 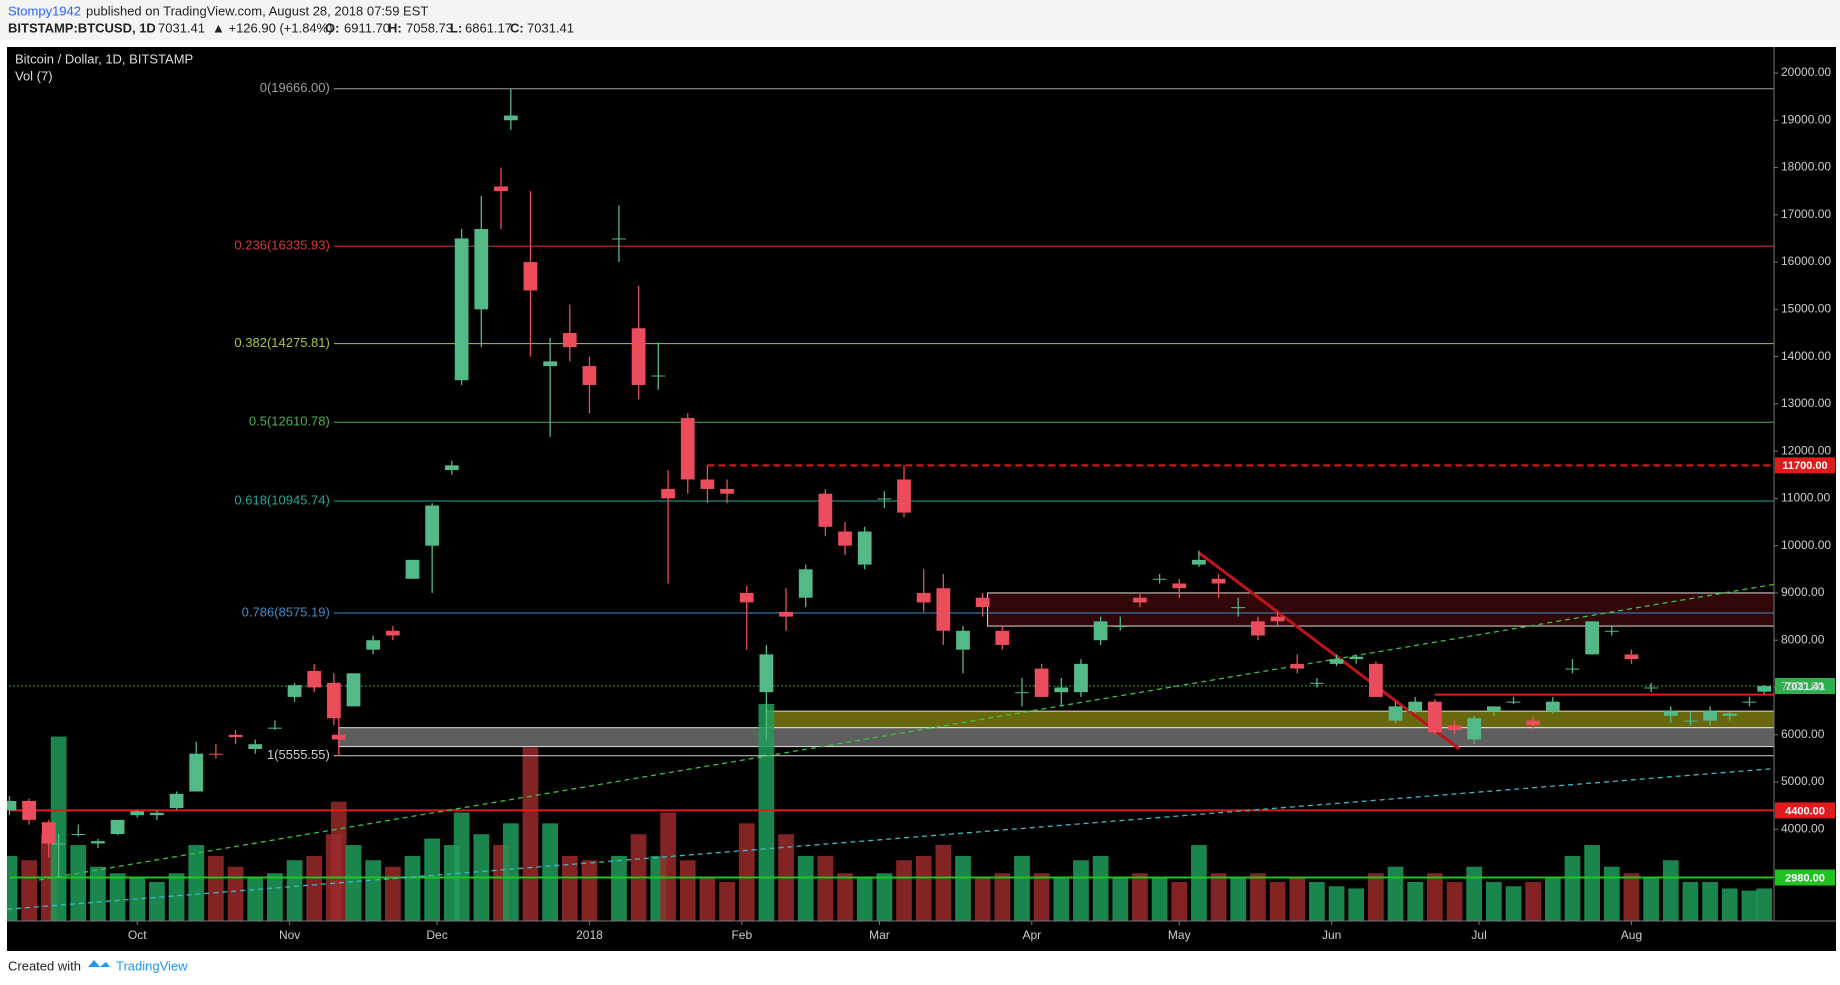 What do you see at coordinates (1031, 935) in the screenshot?
I see `x-tick-label: Apr` at bounding box center [1031, 935].